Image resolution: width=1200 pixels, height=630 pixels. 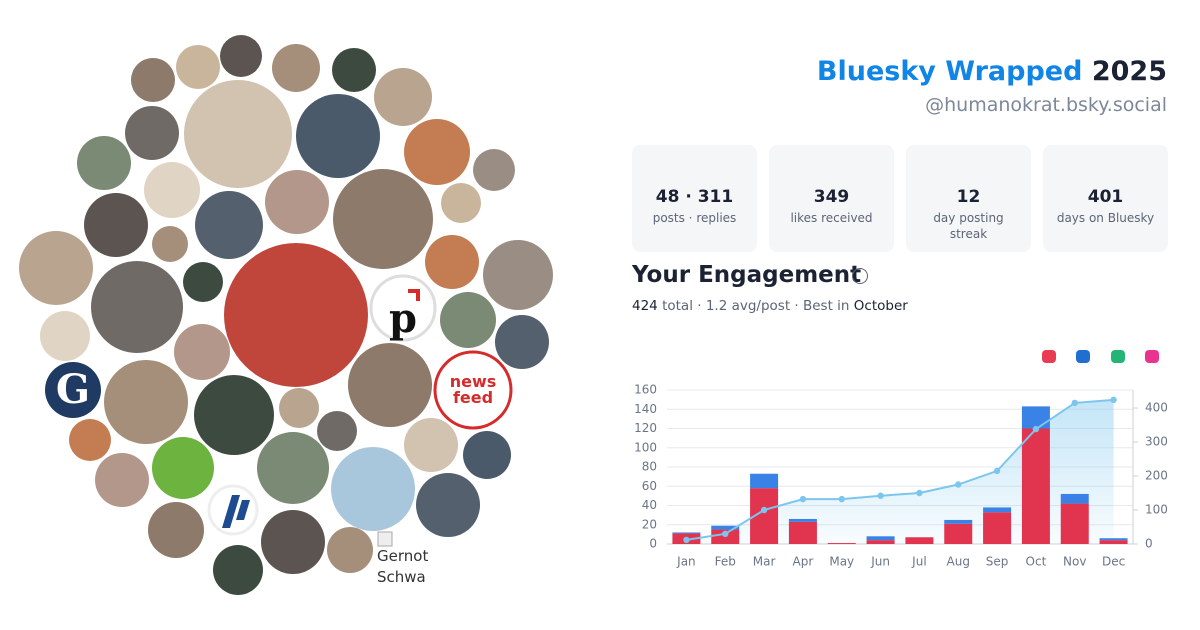 What do you see at coordinates (918, 562) in the screenshot?
I see `x-tick-label: Jul` at bounding box center [918, 562].